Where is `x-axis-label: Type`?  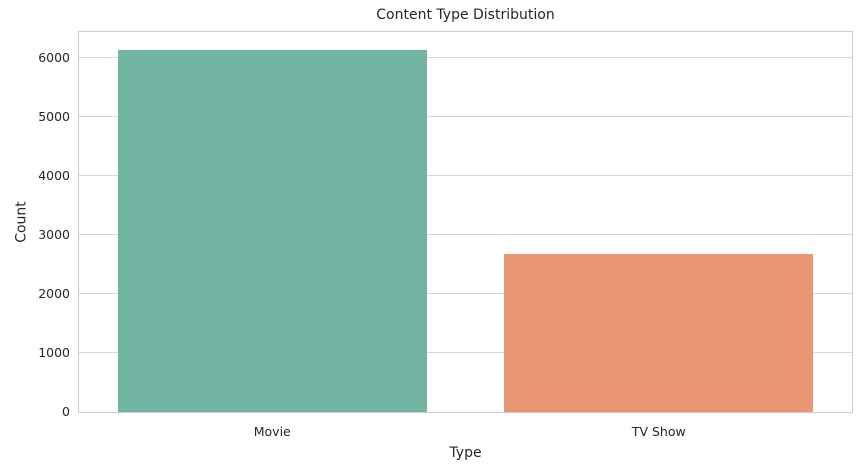 x-axis-label: Type is located at coordinates (465, 453).